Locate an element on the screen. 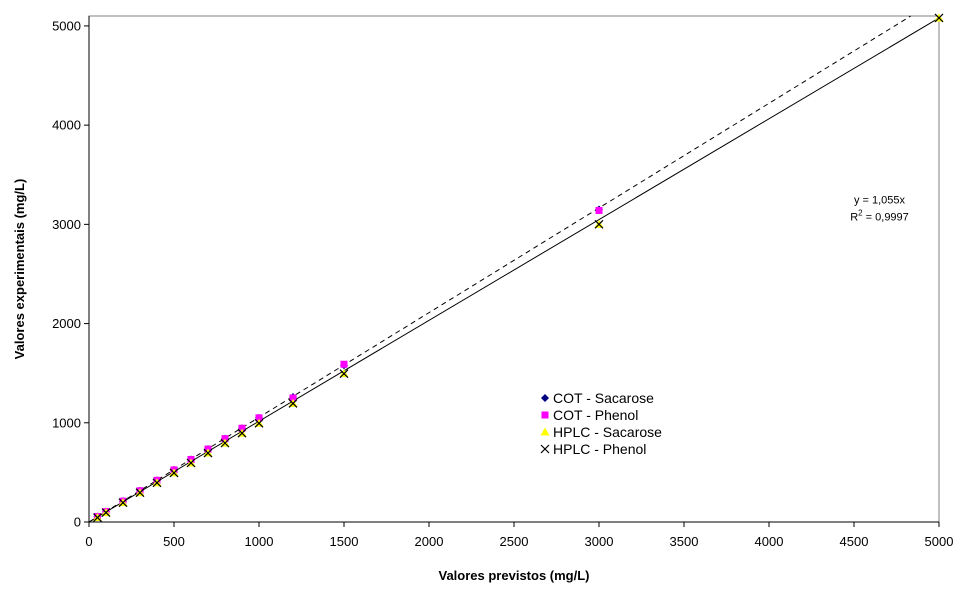  y-tick-label: 3000 is located at coordinates (66, 224).